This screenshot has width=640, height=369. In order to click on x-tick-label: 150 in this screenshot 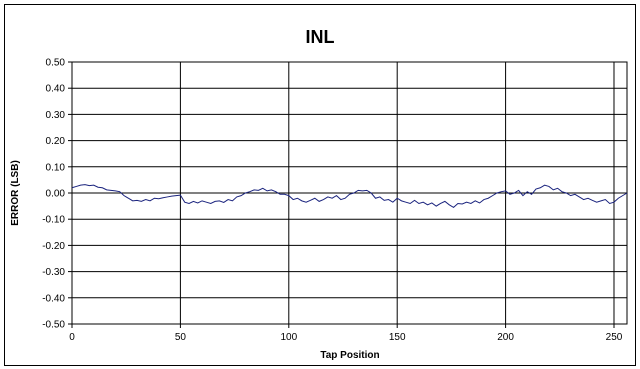, I will do `click(397, 337)`.